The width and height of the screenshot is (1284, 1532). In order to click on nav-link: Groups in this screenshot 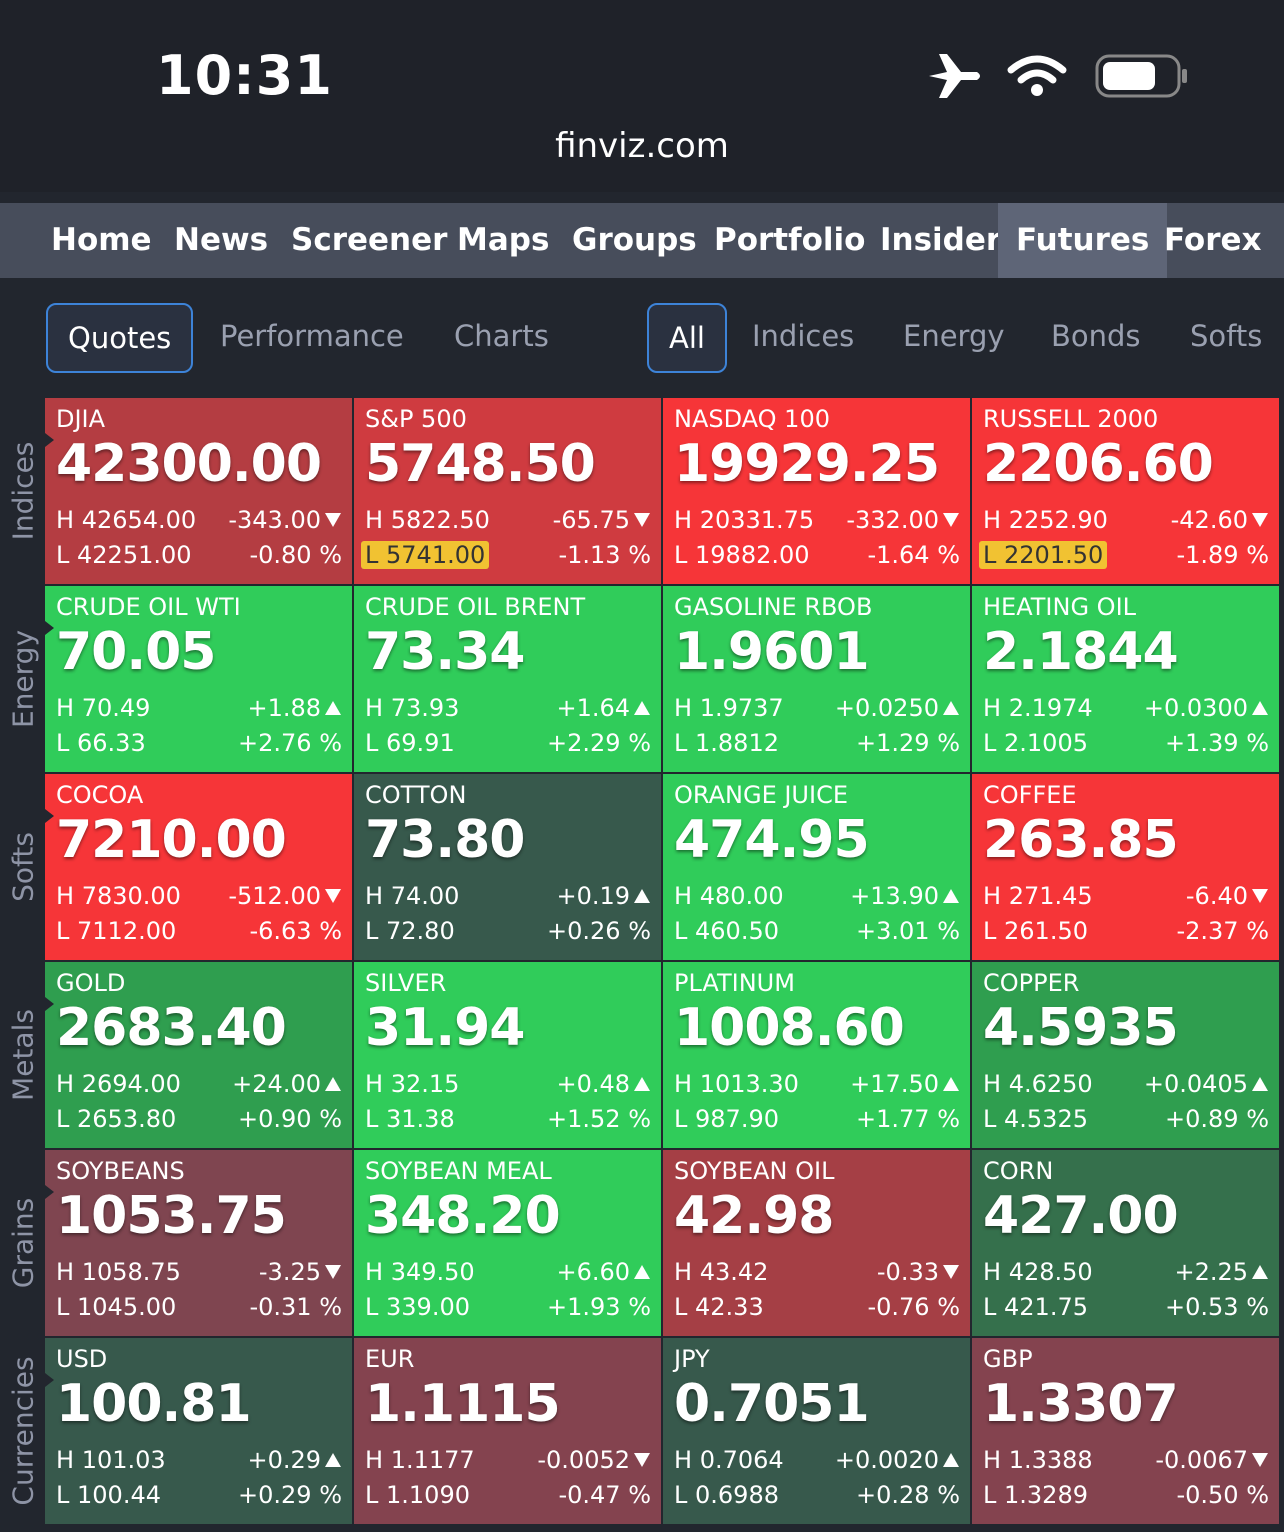, I will do `click(634, 240)`.